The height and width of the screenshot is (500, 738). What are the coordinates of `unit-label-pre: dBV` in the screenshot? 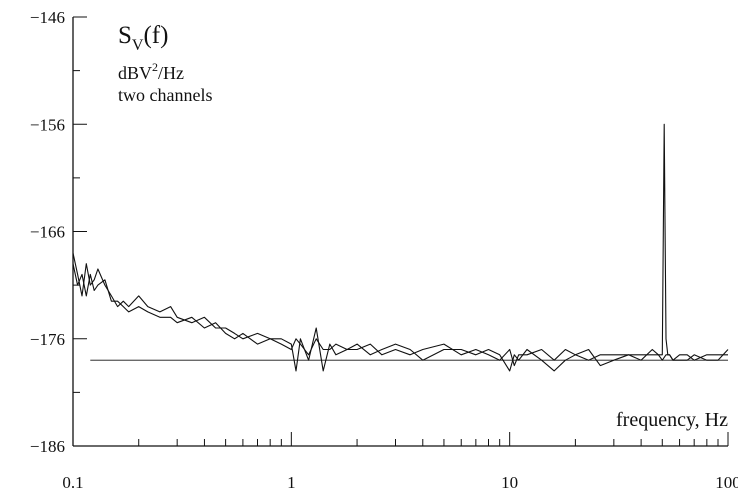 It's located at (135, 73).